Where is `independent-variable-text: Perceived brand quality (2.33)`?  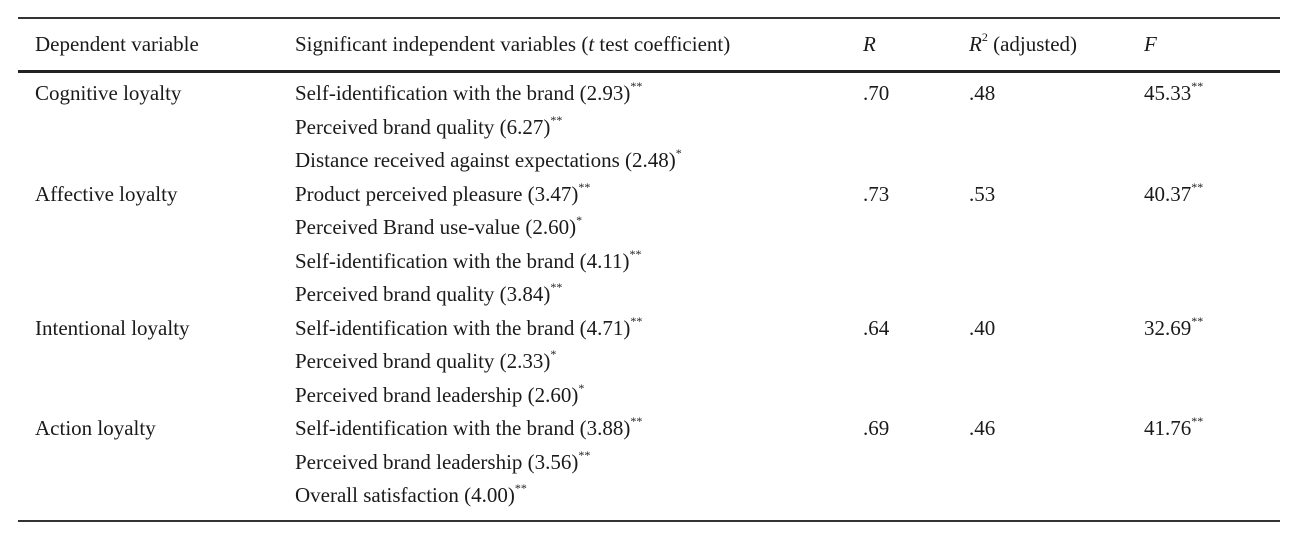
independent-variable-text: Perceived brand quality (2.33) is located at coordinates (423, 361).